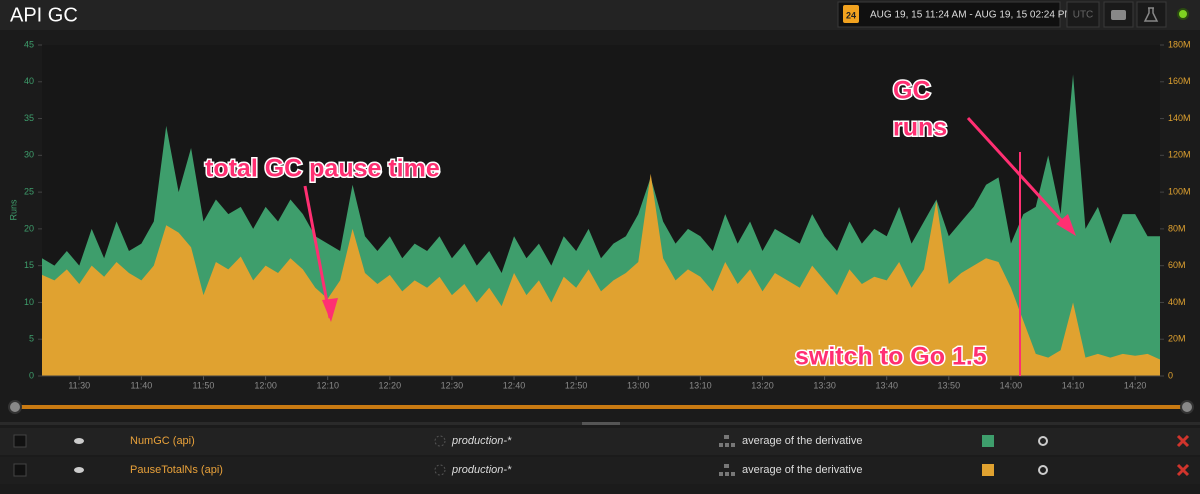 Image resolution: width=1200 pixels, height=494 pixels. Describe the element at coordinates (452, 385) in the screenshot. I see `x-tick-label: 12:30` at that location.